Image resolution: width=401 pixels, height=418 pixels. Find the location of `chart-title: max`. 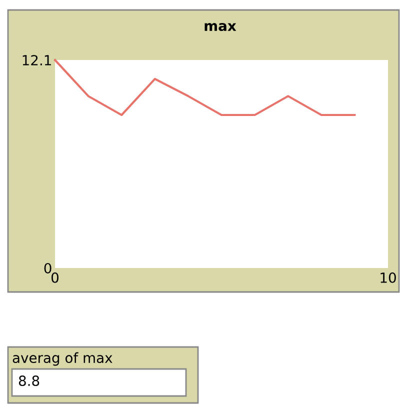

chart-title: max is located at coordinates (220, 27).